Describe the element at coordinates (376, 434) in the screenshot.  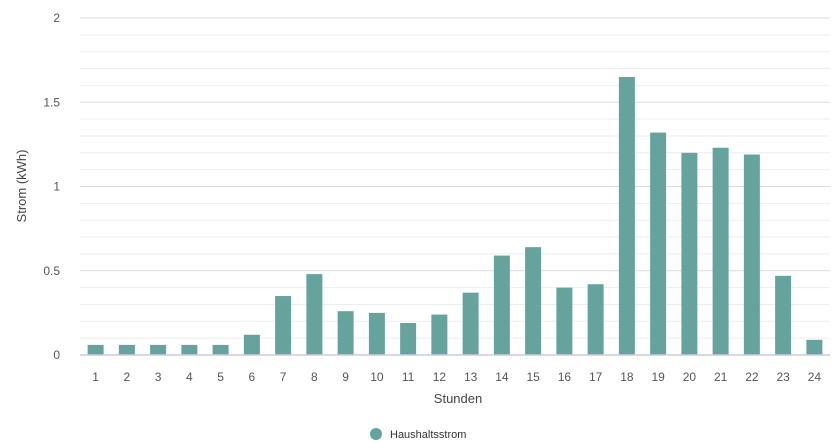
I see `legend-marker` at that location.